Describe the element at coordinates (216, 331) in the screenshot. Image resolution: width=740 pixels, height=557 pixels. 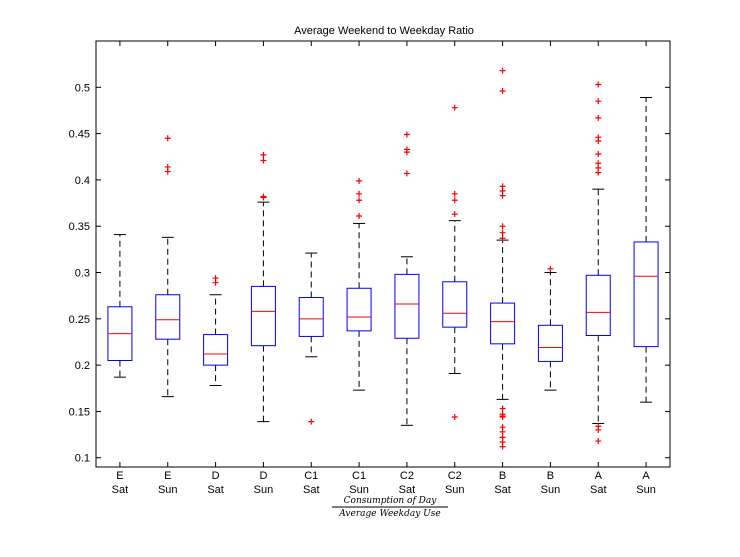
I see `box-d-sat` at that location.